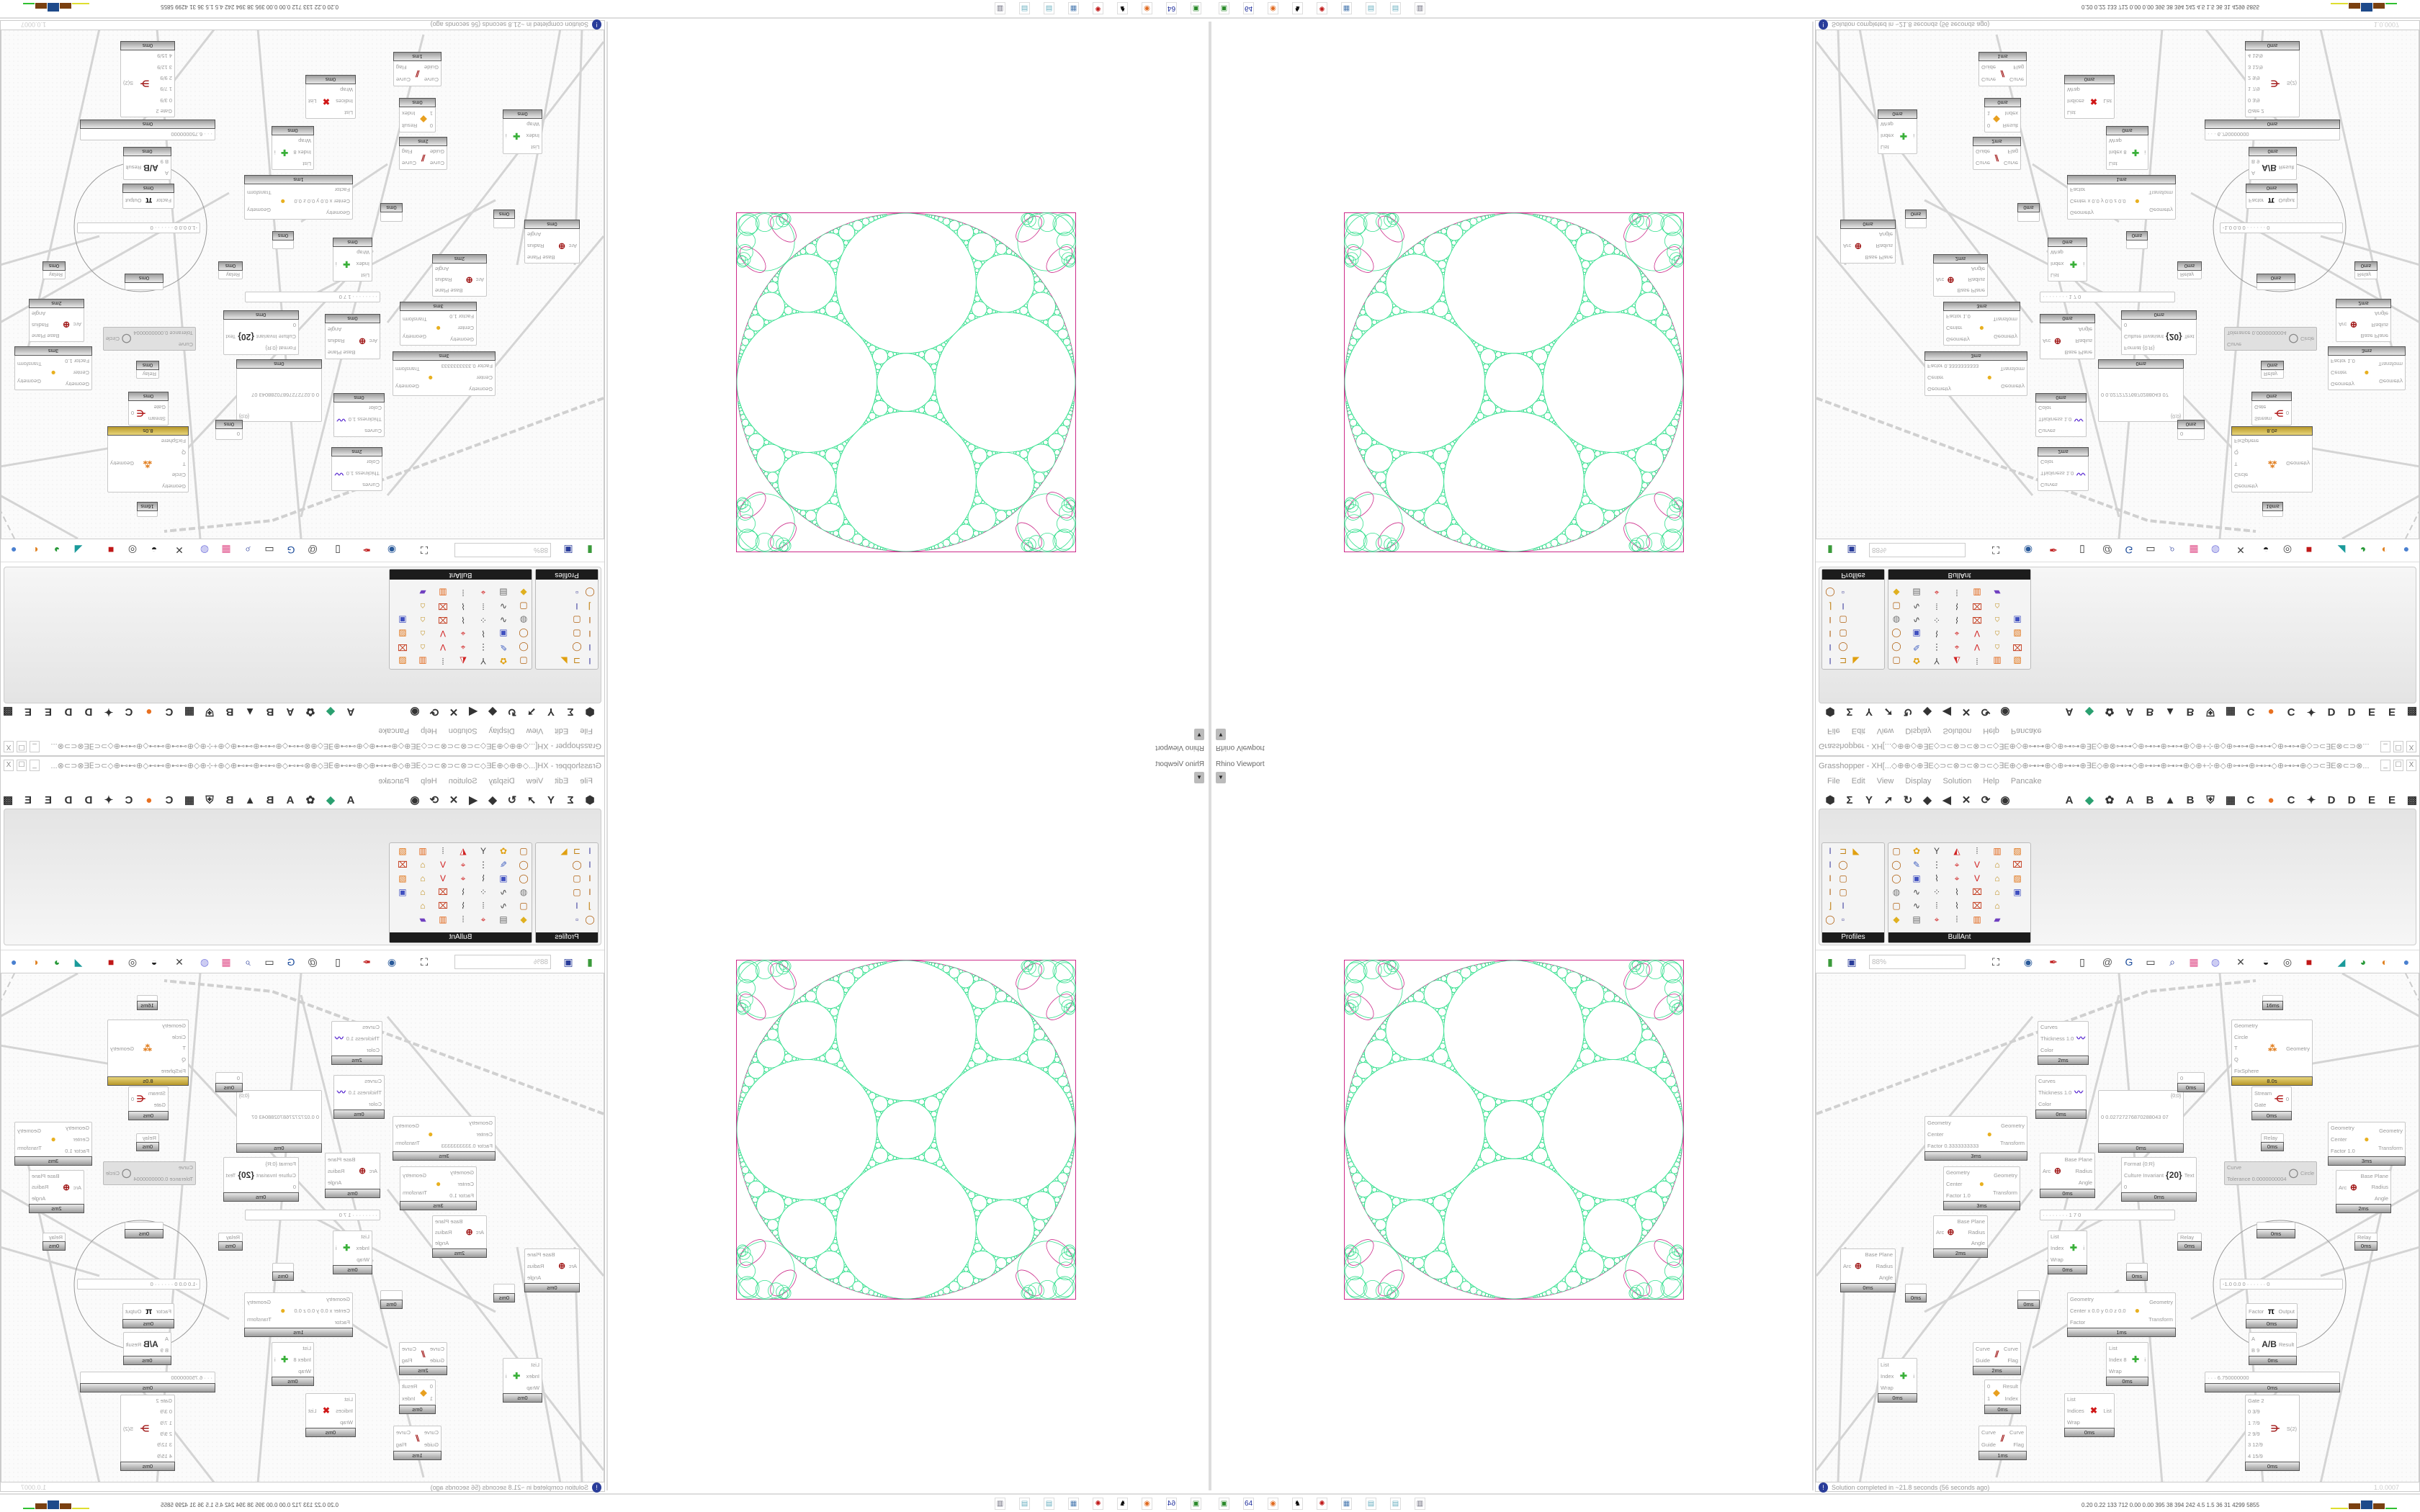 The image size is (2420, 1512). What do you see at coordinates (532, 124) in the screenshot?
I see `input-wrap: Wrap` at bounding box center [532, 124].